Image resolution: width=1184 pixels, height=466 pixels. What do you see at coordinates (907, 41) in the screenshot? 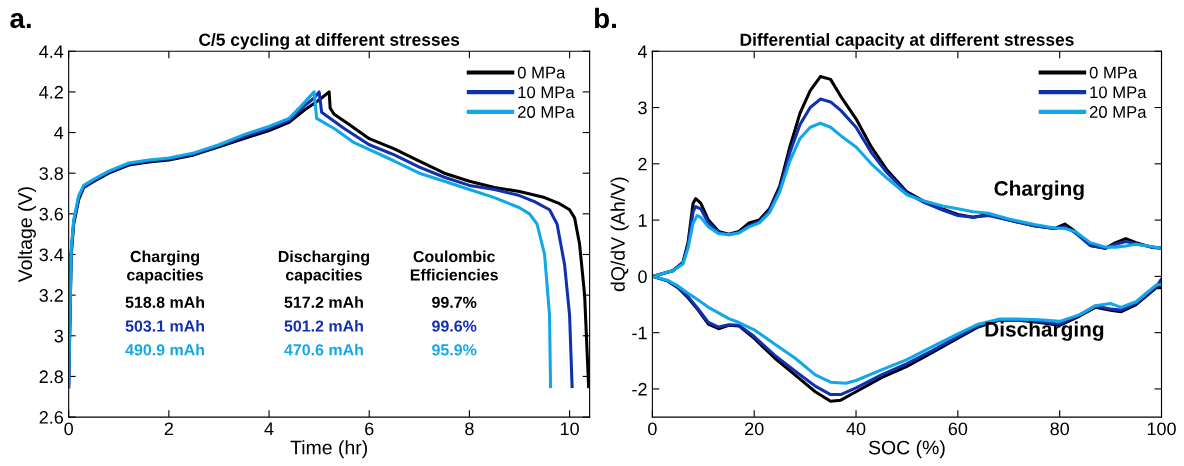
I see `chart-title: Differential capacity at different stresses` at bounding box center [907, 41].